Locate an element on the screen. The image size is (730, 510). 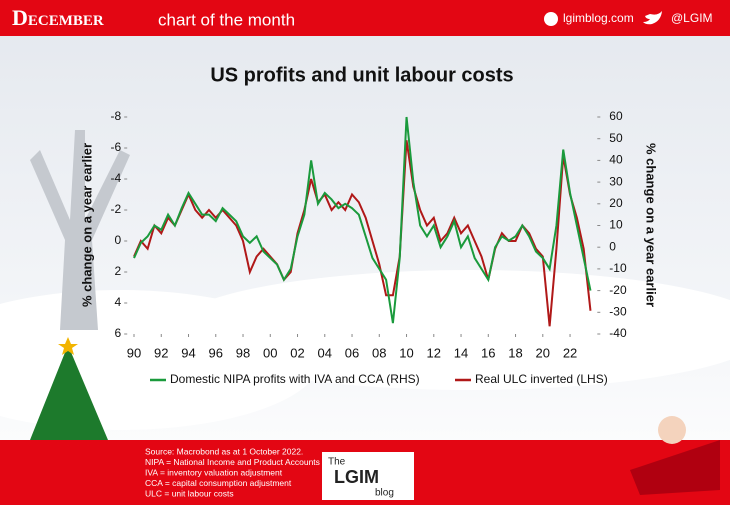
x-tick-label: 02 is located at coordinates (297, 352).